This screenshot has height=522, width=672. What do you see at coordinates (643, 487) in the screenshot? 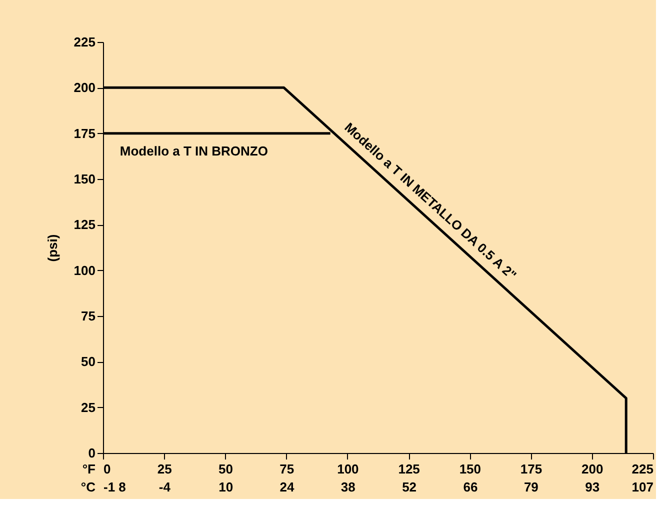
I see `x2-tick-label: 107` at bounding box center [643, 487].